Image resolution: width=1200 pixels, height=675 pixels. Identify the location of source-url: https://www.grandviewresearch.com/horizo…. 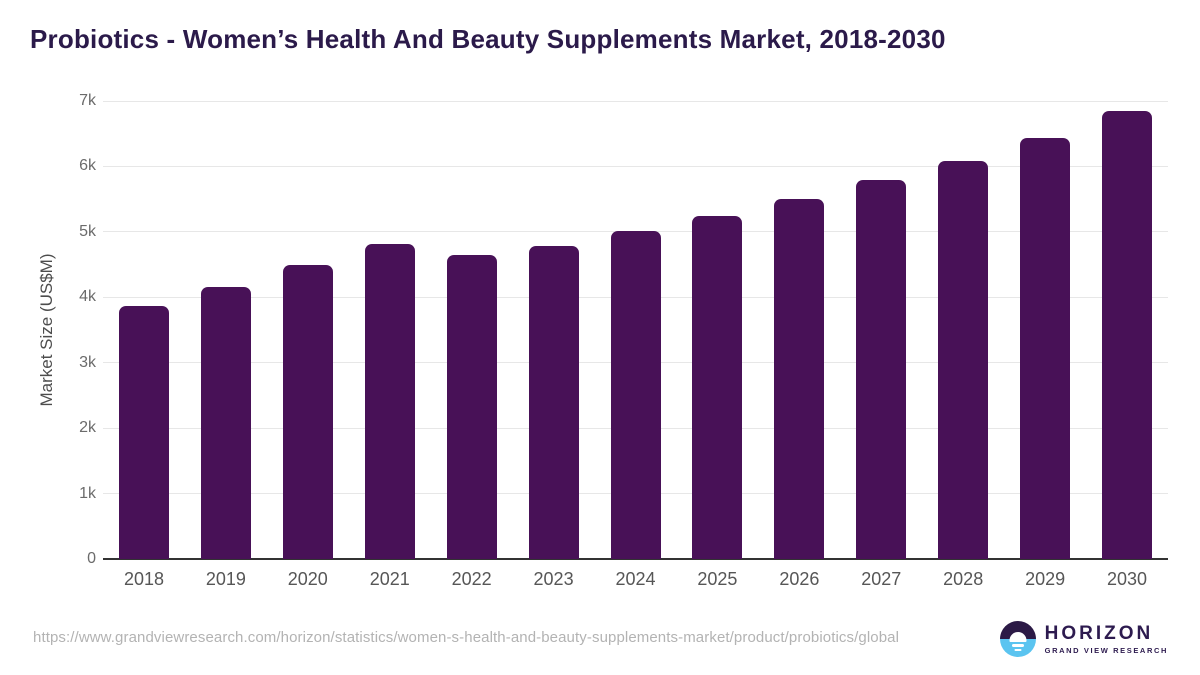
(466, 637).